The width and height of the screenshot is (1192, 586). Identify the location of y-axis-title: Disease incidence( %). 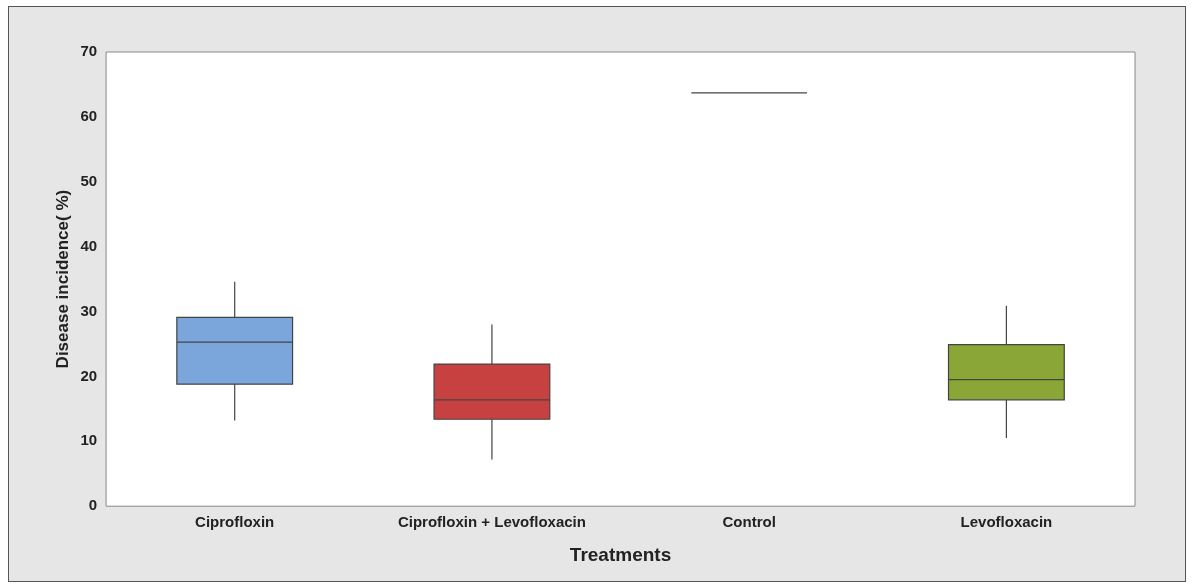
(62, 279).